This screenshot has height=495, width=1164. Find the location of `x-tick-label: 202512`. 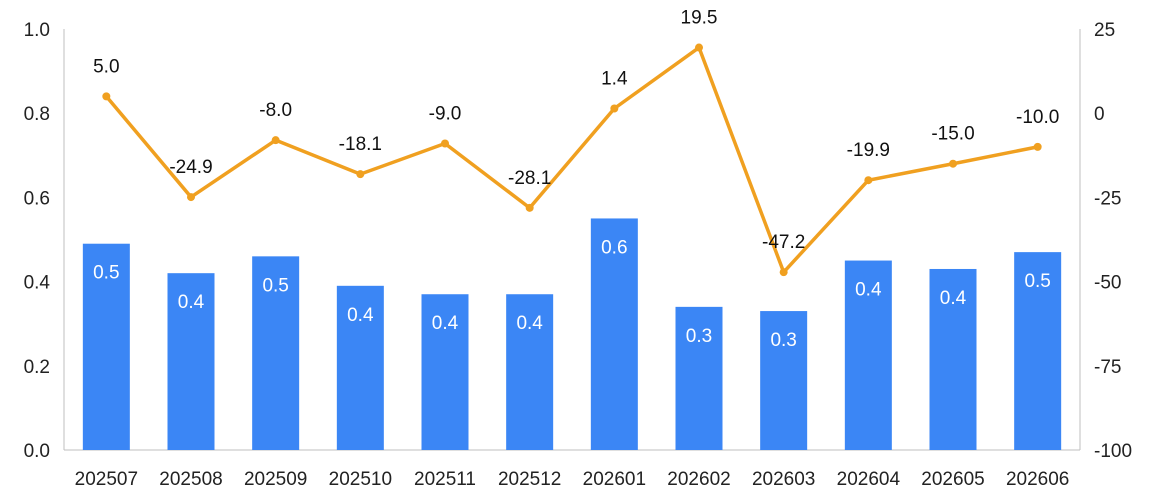

x-tick-label: 202512 is located at coordinates (529, 479).